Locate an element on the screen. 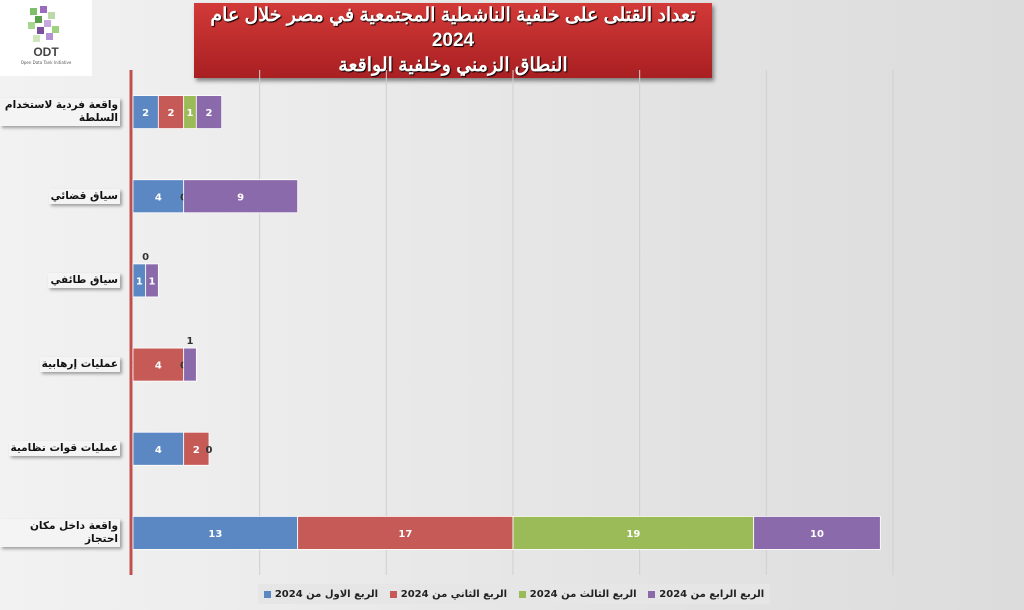 This screenshot has height=610, width=1024. category-label: سياق طائفي is located at coordinates (84, 280).